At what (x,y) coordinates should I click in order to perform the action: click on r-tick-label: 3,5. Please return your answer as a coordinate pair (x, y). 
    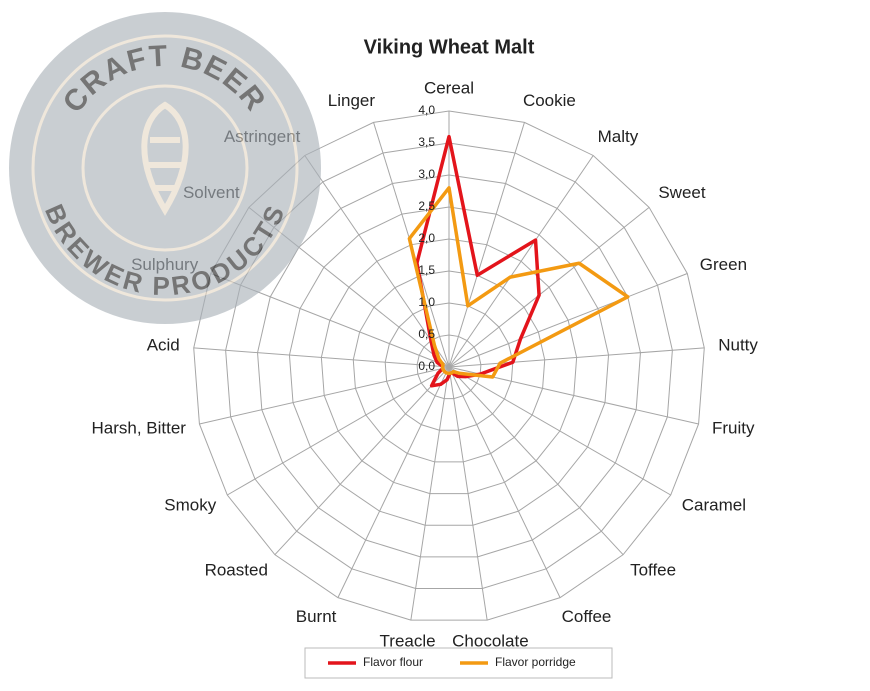
    Looking at the image, I should click on (426, 142).